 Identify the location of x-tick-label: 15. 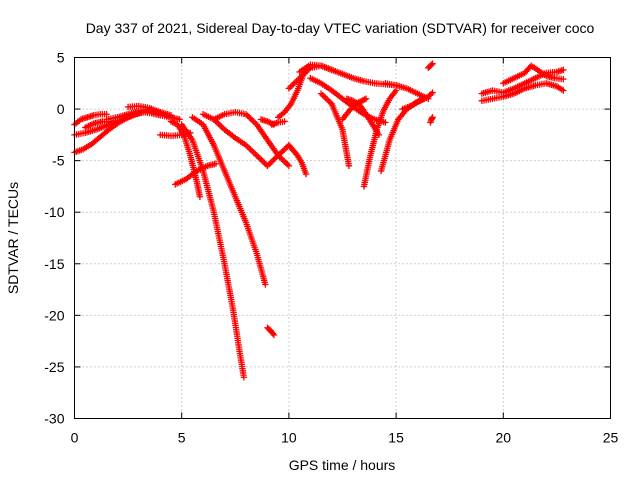
(396, 438).